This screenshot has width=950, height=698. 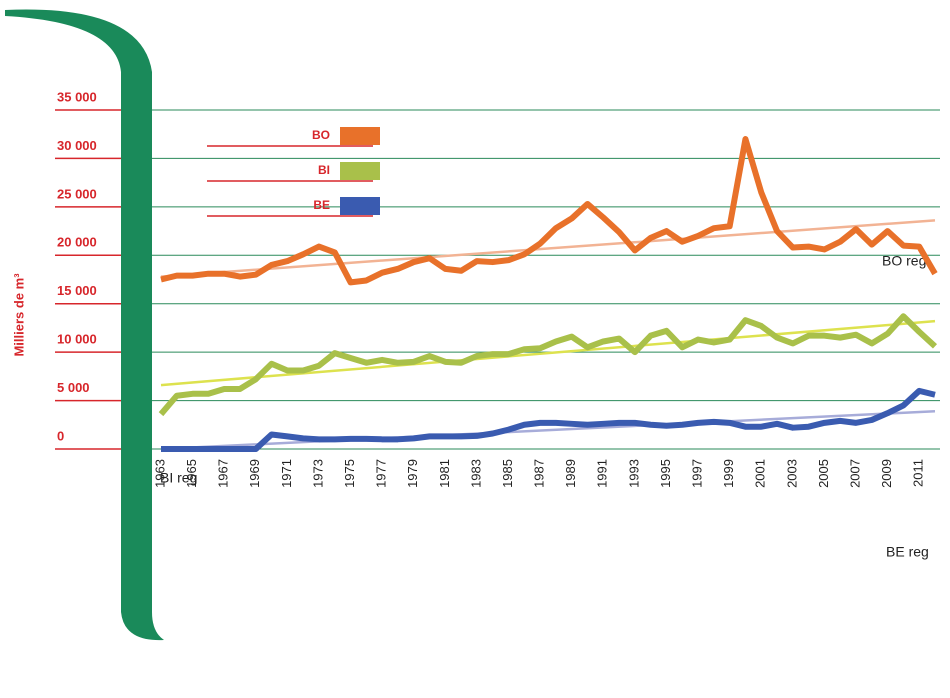 What do you see at coordinates (223, 473) in the screenshot?
I see `x-tick-label: 1967` at bounding box center [223, 473].